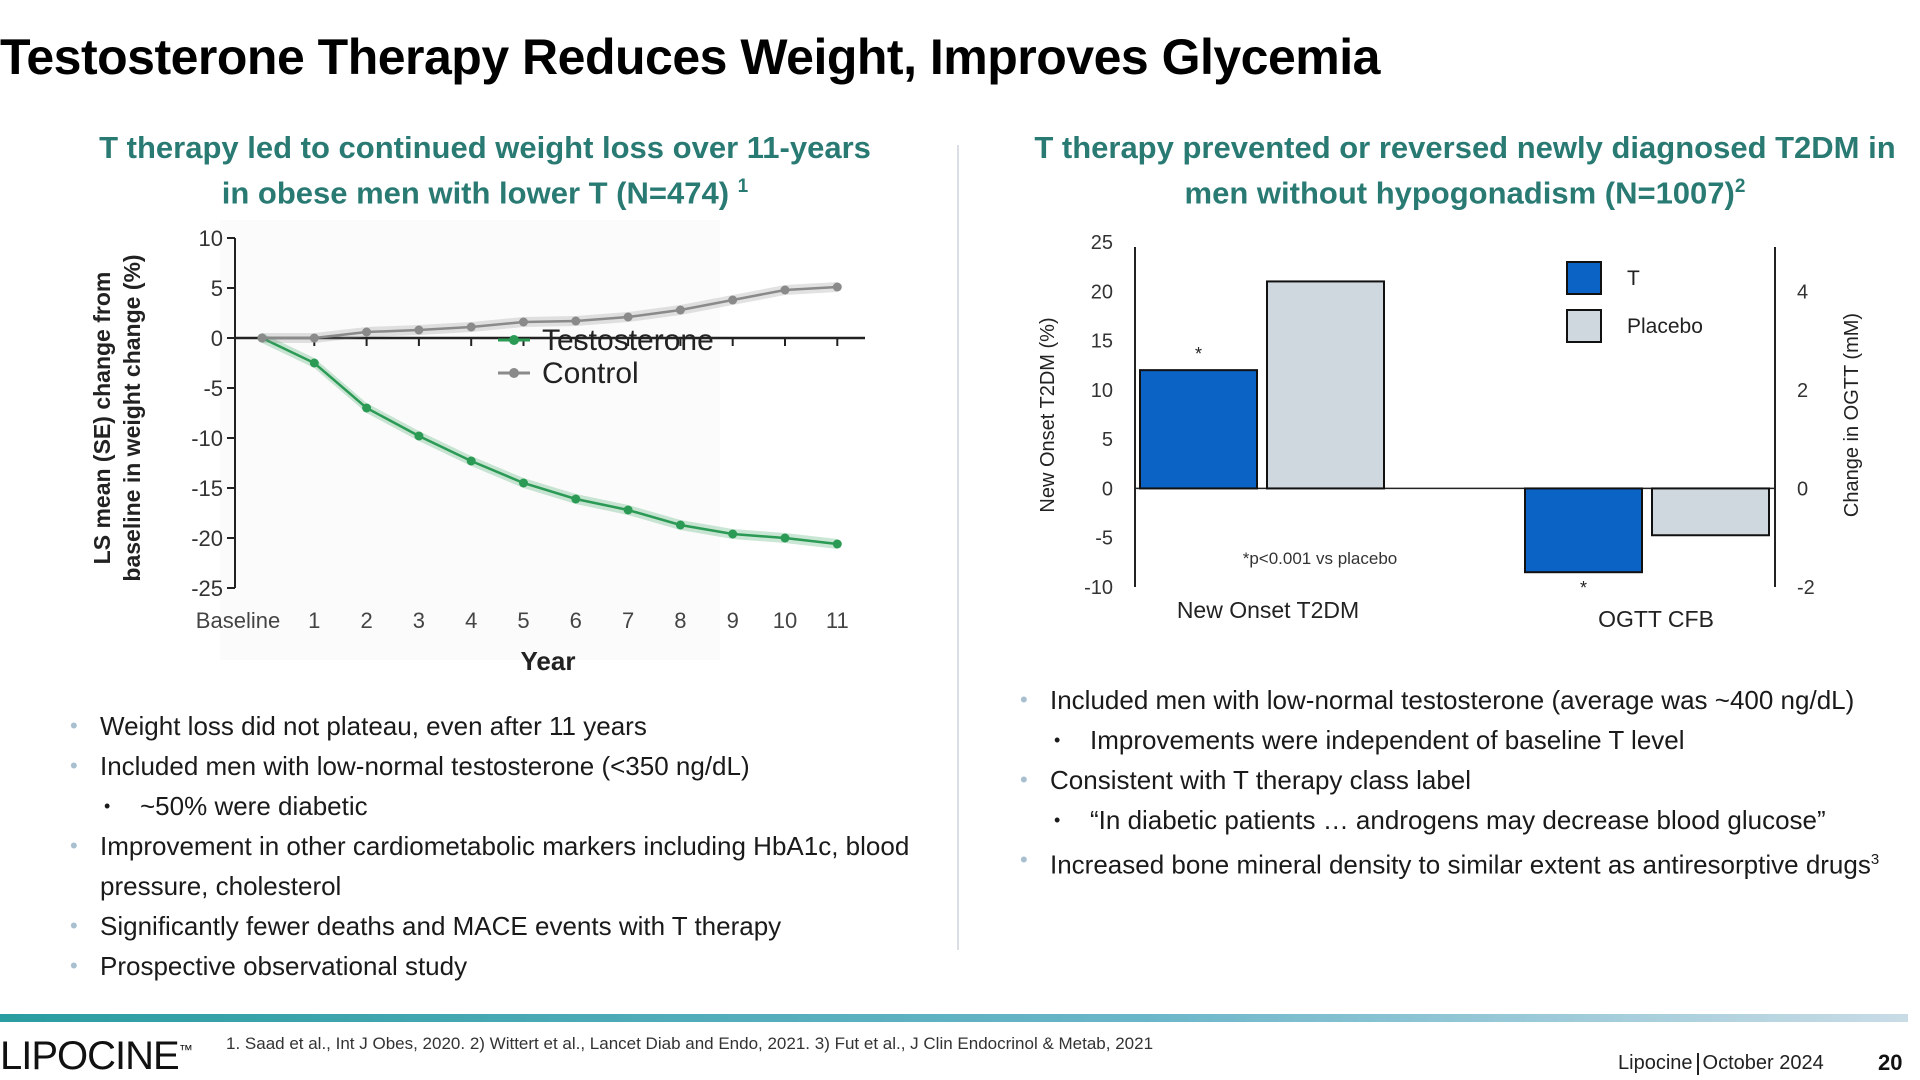 This screenshot has width=1920, height=1080. Describe the element at coordinates (514, 340) in the screenshot. I see `legend-marker-testosterone` at that location.